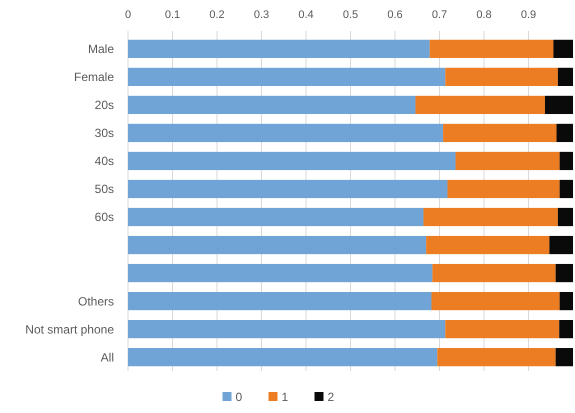  What do you see at coordinates (306, 15) in the screenshot?
I see `x-tick-label: 0.4` at bounding box center [306, 15].